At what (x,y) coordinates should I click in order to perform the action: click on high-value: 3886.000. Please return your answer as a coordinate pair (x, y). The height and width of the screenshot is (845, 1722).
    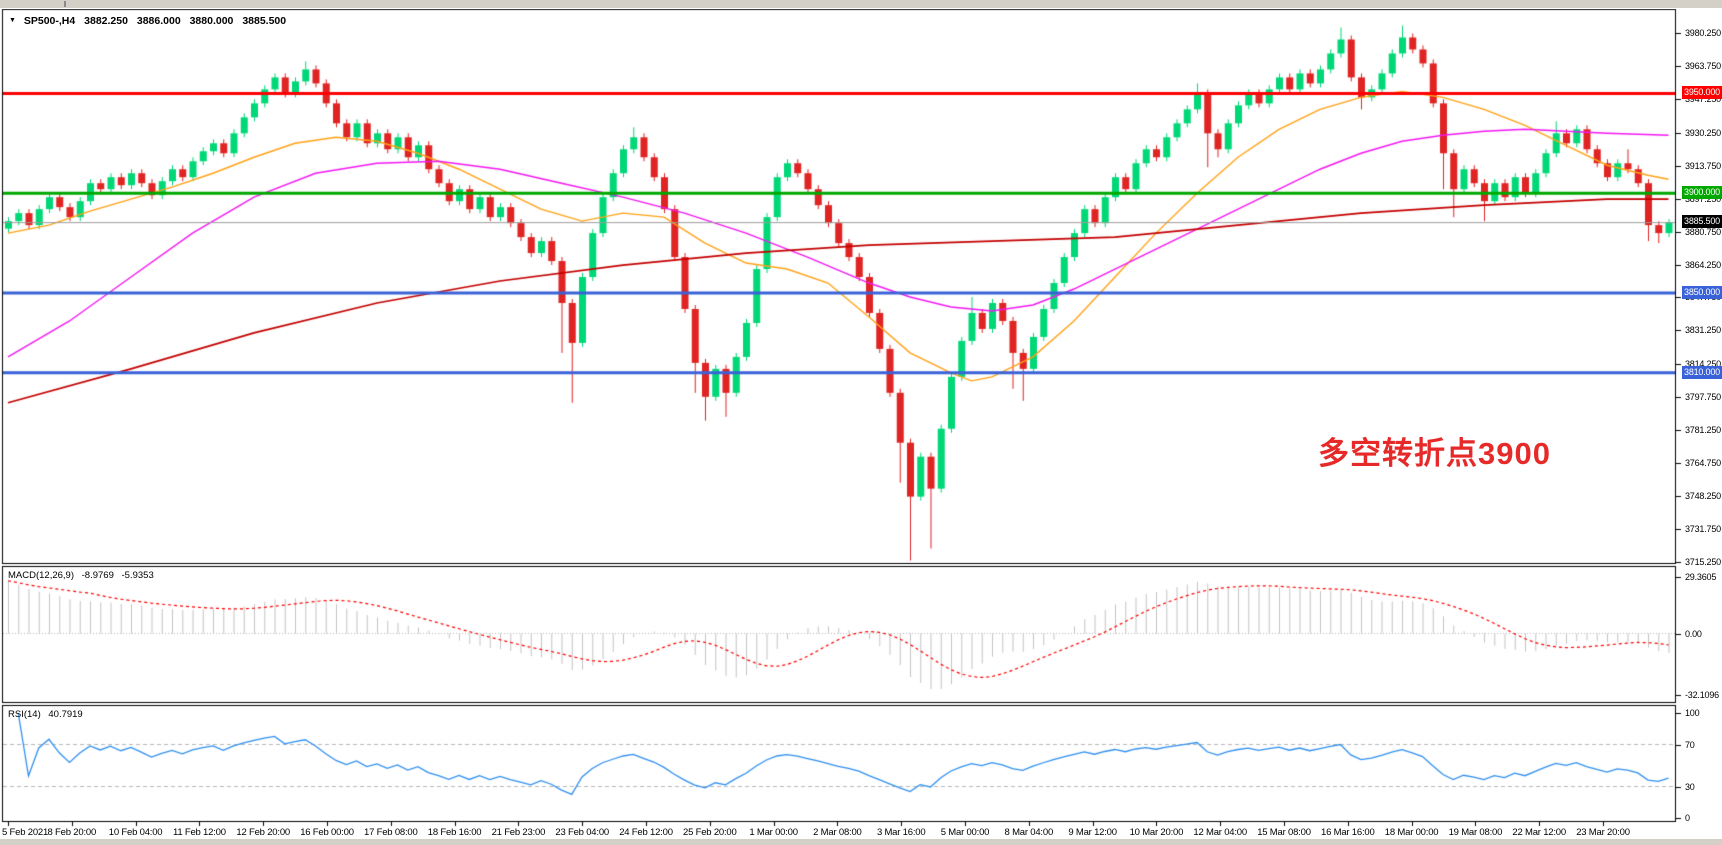
    Looking at the image, I should click on (158, 21).